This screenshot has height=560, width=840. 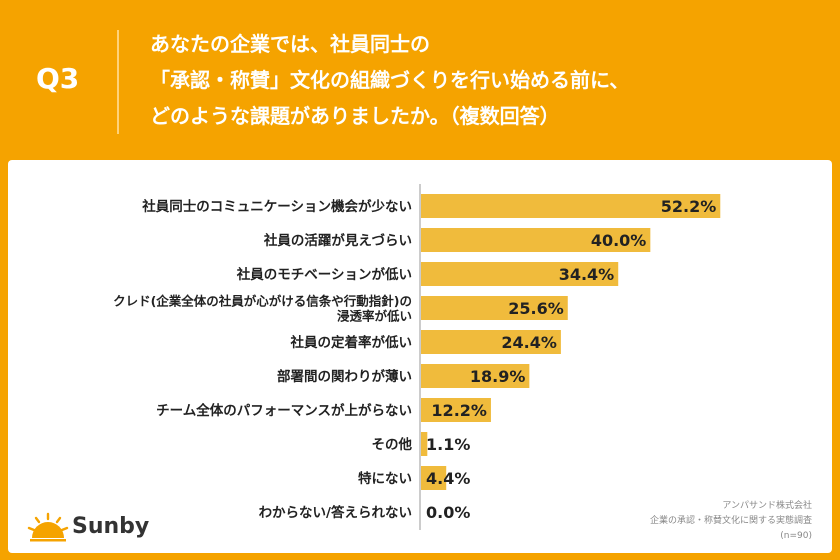 I want to click on category-label: わからない/答えられない, so click(x=335, y=512).